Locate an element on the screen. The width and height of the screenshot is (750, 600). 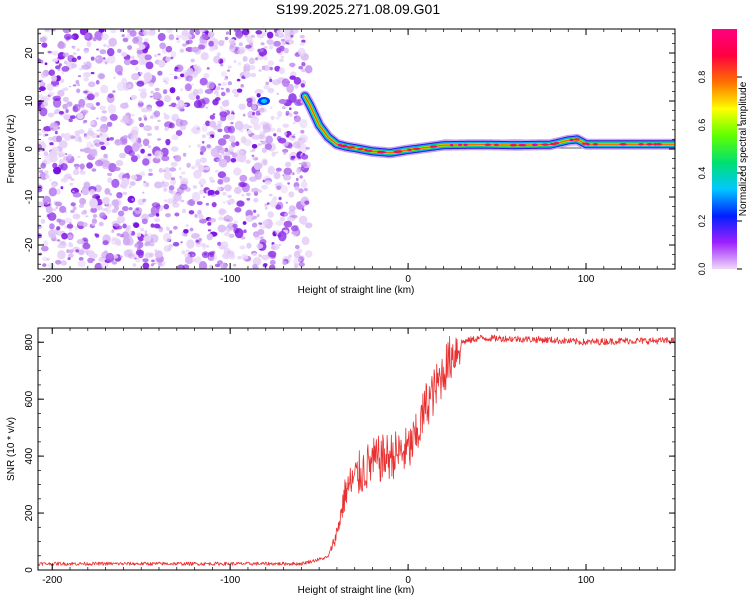
x-tick-label: -100 is located at coordinates (230, 279).